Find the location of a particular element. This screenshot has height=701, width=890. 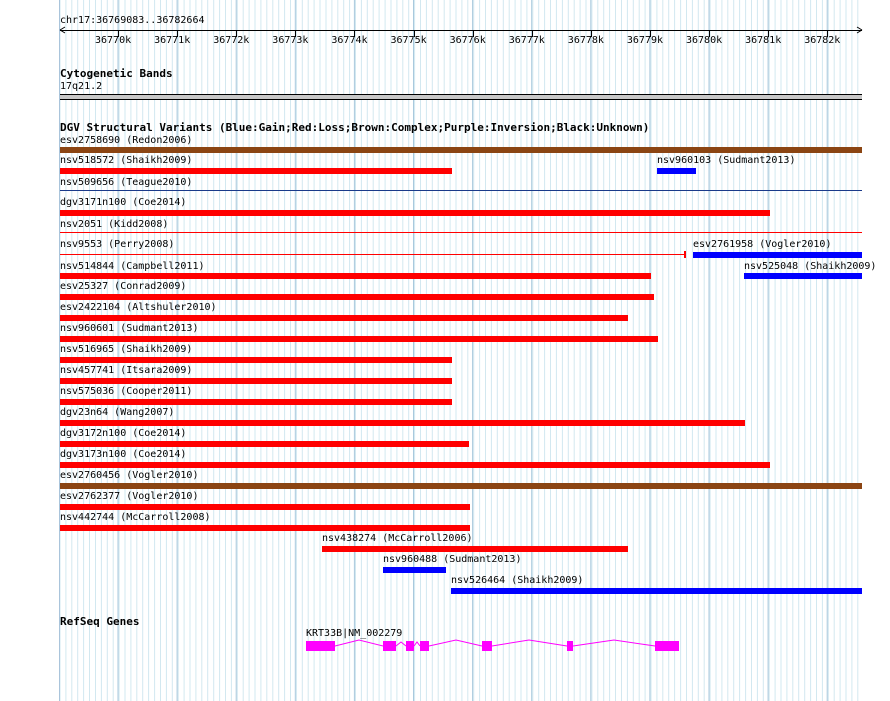

refseq-track-title: RefSeq Genes is located at coordinates (100, 621).